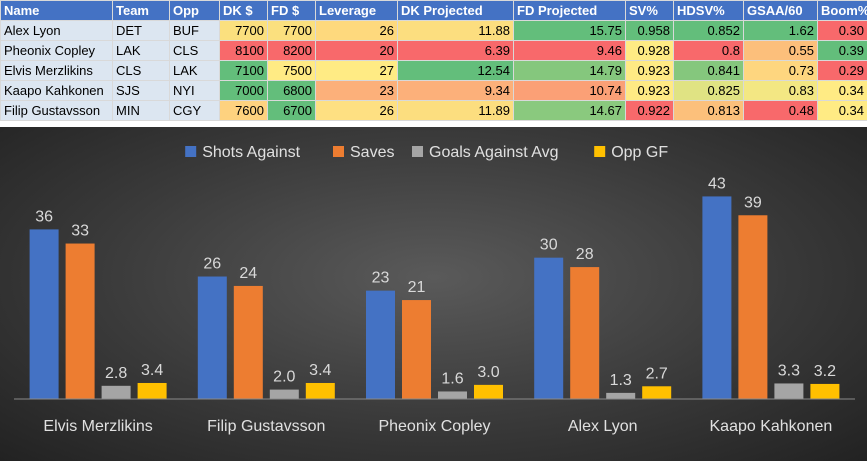  I want to click on column-header: Boom%, so click(842, 11).